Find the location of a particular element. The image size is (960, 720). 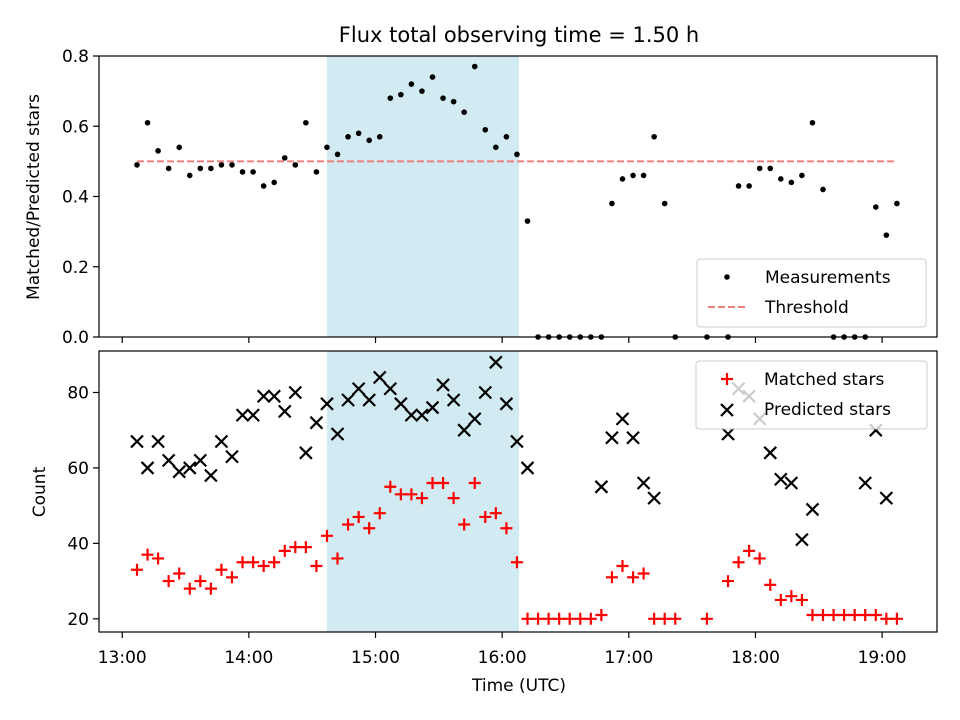

y-tick-label: 40 is located at coordinates (78, 544).